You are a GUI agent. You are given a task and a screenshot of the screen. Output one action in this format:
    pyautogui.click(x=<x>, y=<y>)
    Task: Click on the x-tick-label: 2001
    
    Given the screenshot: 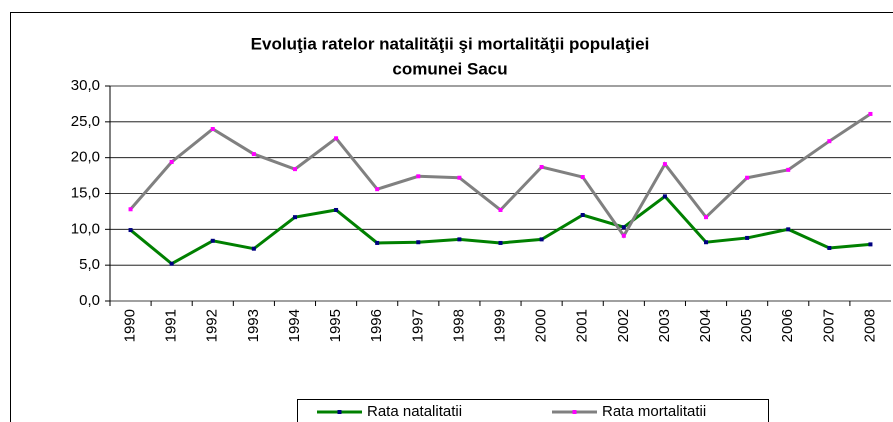 What is the action you would take?
    pyautogui.click(x=582, y=325)
    